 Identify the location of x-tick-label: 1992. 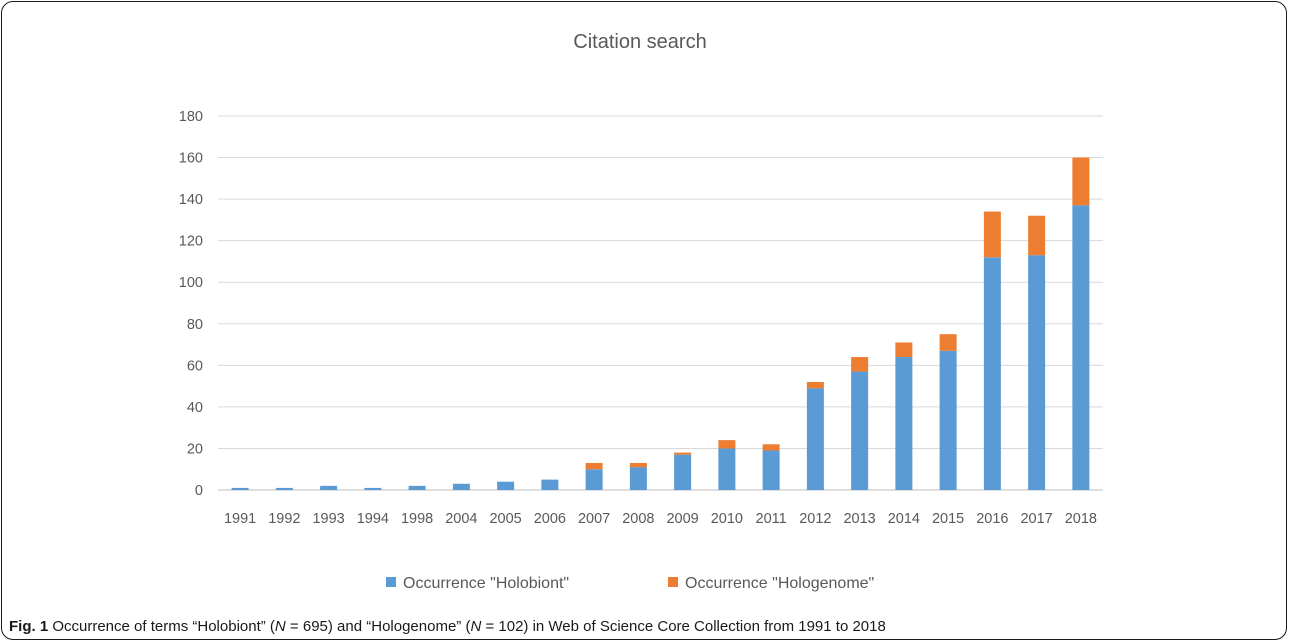
(284, 519).